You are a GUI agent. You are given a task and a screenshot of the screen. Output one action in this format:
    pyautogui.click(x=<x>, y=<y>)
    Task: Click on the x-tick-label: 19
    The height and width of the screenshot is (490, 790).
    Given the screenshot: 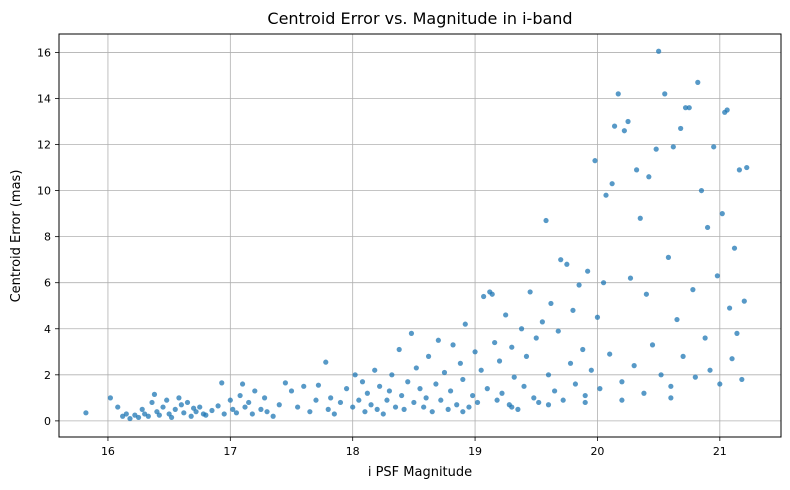 What is the action you would take?
    pyautogui.click(x=475, y=451)
    